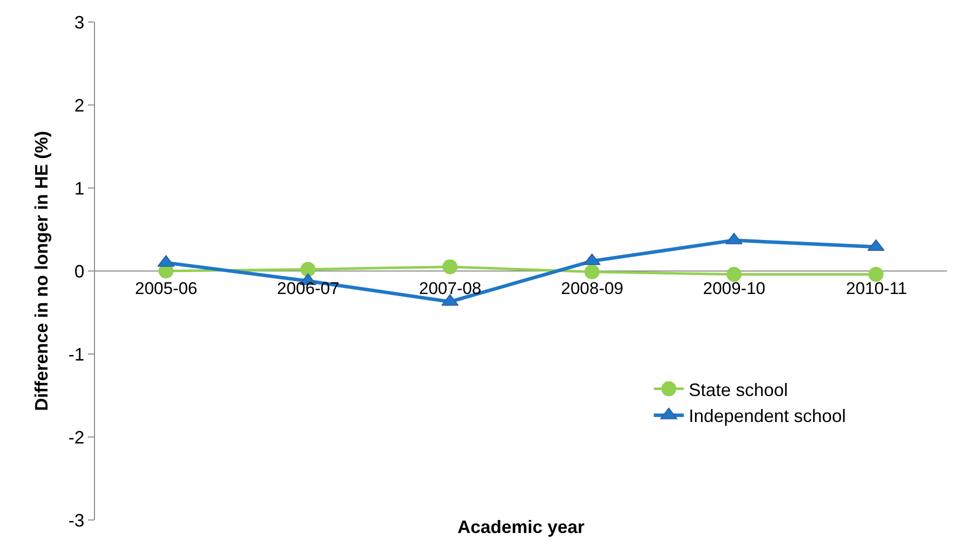  What do you see at coordinates (521, 527) in the screenshot?
I see `x-axis-title: Academic year` at bounding box center [521, 527].